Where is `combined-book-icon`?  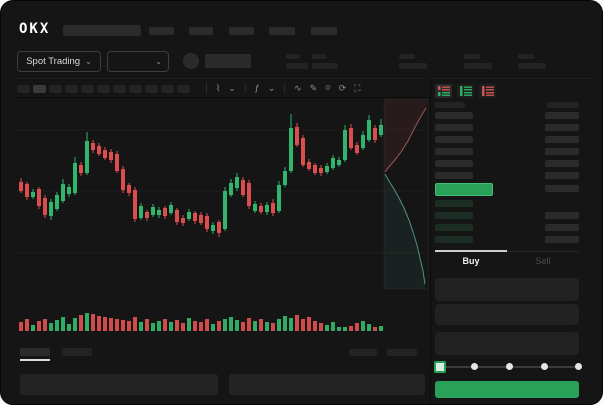
combined-book-icon is located at coordinates (443, 91).